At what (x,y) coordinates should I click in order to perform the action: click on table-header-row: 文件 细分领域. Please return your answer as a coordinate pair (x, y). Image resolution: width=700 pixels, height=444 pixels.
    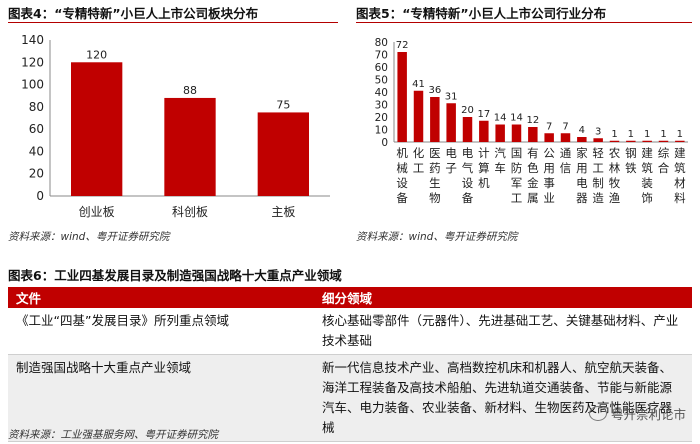
    Looking at the image, I should click on (350, 297).